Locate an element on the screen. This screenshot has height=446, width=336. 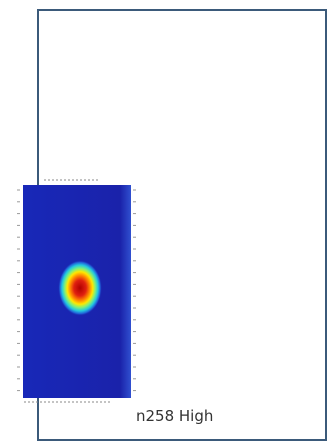
band-label: n258 High is located at coordinates (175, 416).